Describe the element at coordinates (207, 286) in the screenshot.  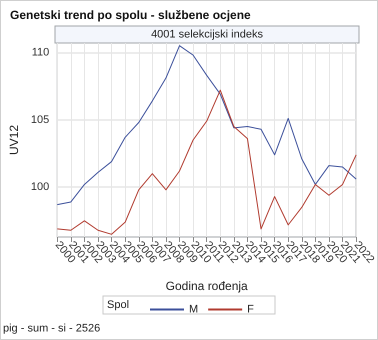
I see `x-axis-title: Godina rođenja` at that location.